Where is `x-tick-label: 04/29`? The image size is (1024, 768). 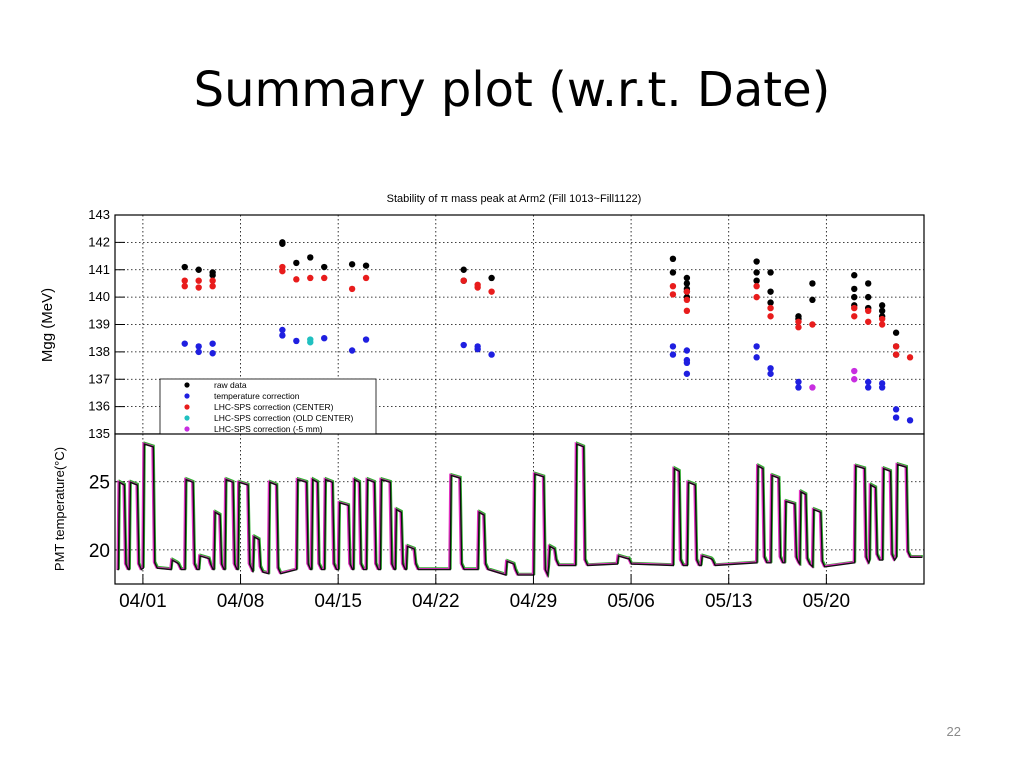
x-tick-label: 04/29 is located at coordinates (534, 601).